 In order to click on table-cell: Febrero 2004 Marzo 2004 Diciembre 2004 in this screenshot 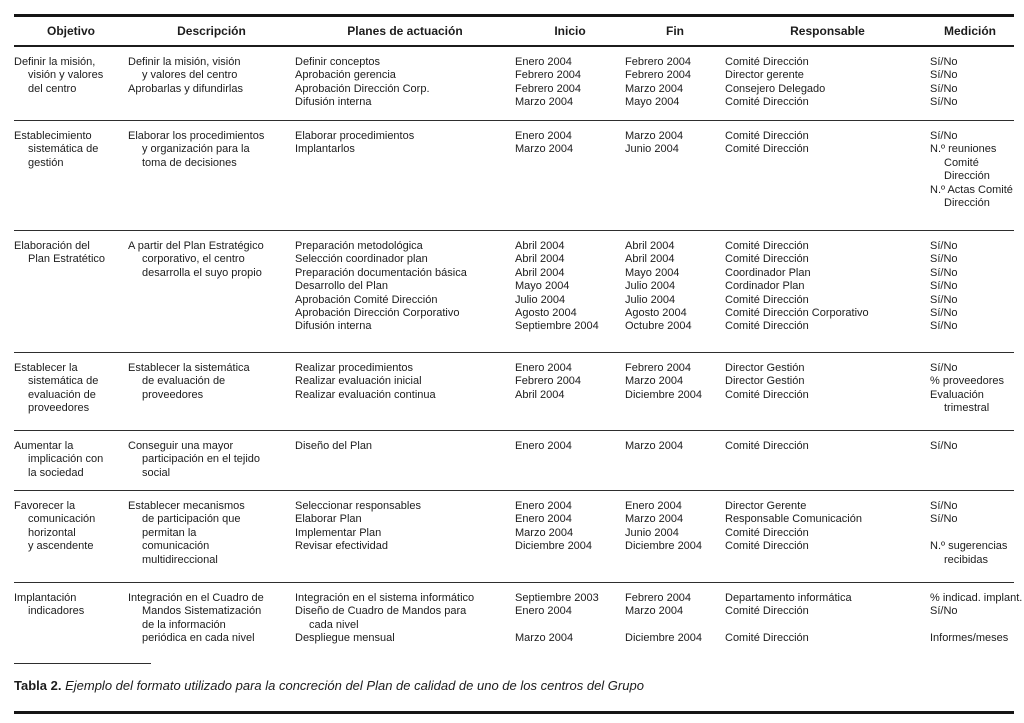, I will do `click(675, 627)`.